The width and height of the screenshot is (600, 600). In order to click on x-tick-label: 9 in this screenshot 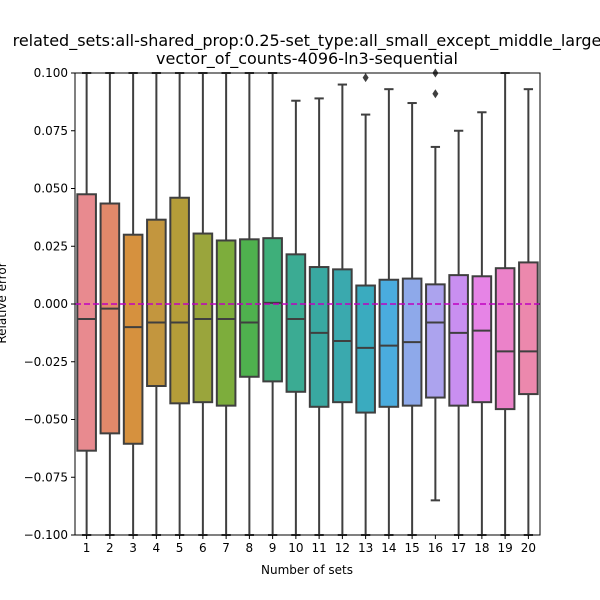, I will do `click(273, 548)`.